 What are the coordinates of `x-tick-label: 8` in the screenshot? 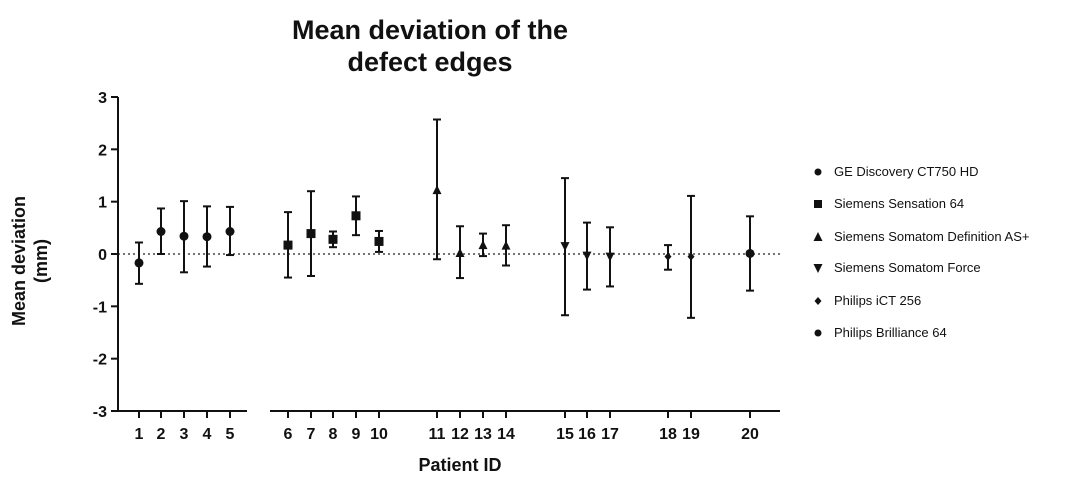 It's located at (333, 434).